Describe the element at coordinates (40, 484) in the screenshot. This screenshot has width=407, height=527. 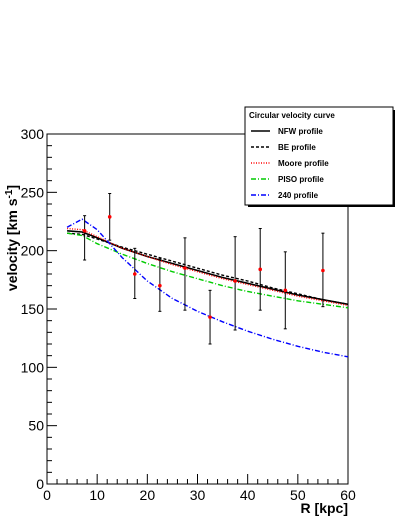
I see `y-tick-label: 0` at that location.